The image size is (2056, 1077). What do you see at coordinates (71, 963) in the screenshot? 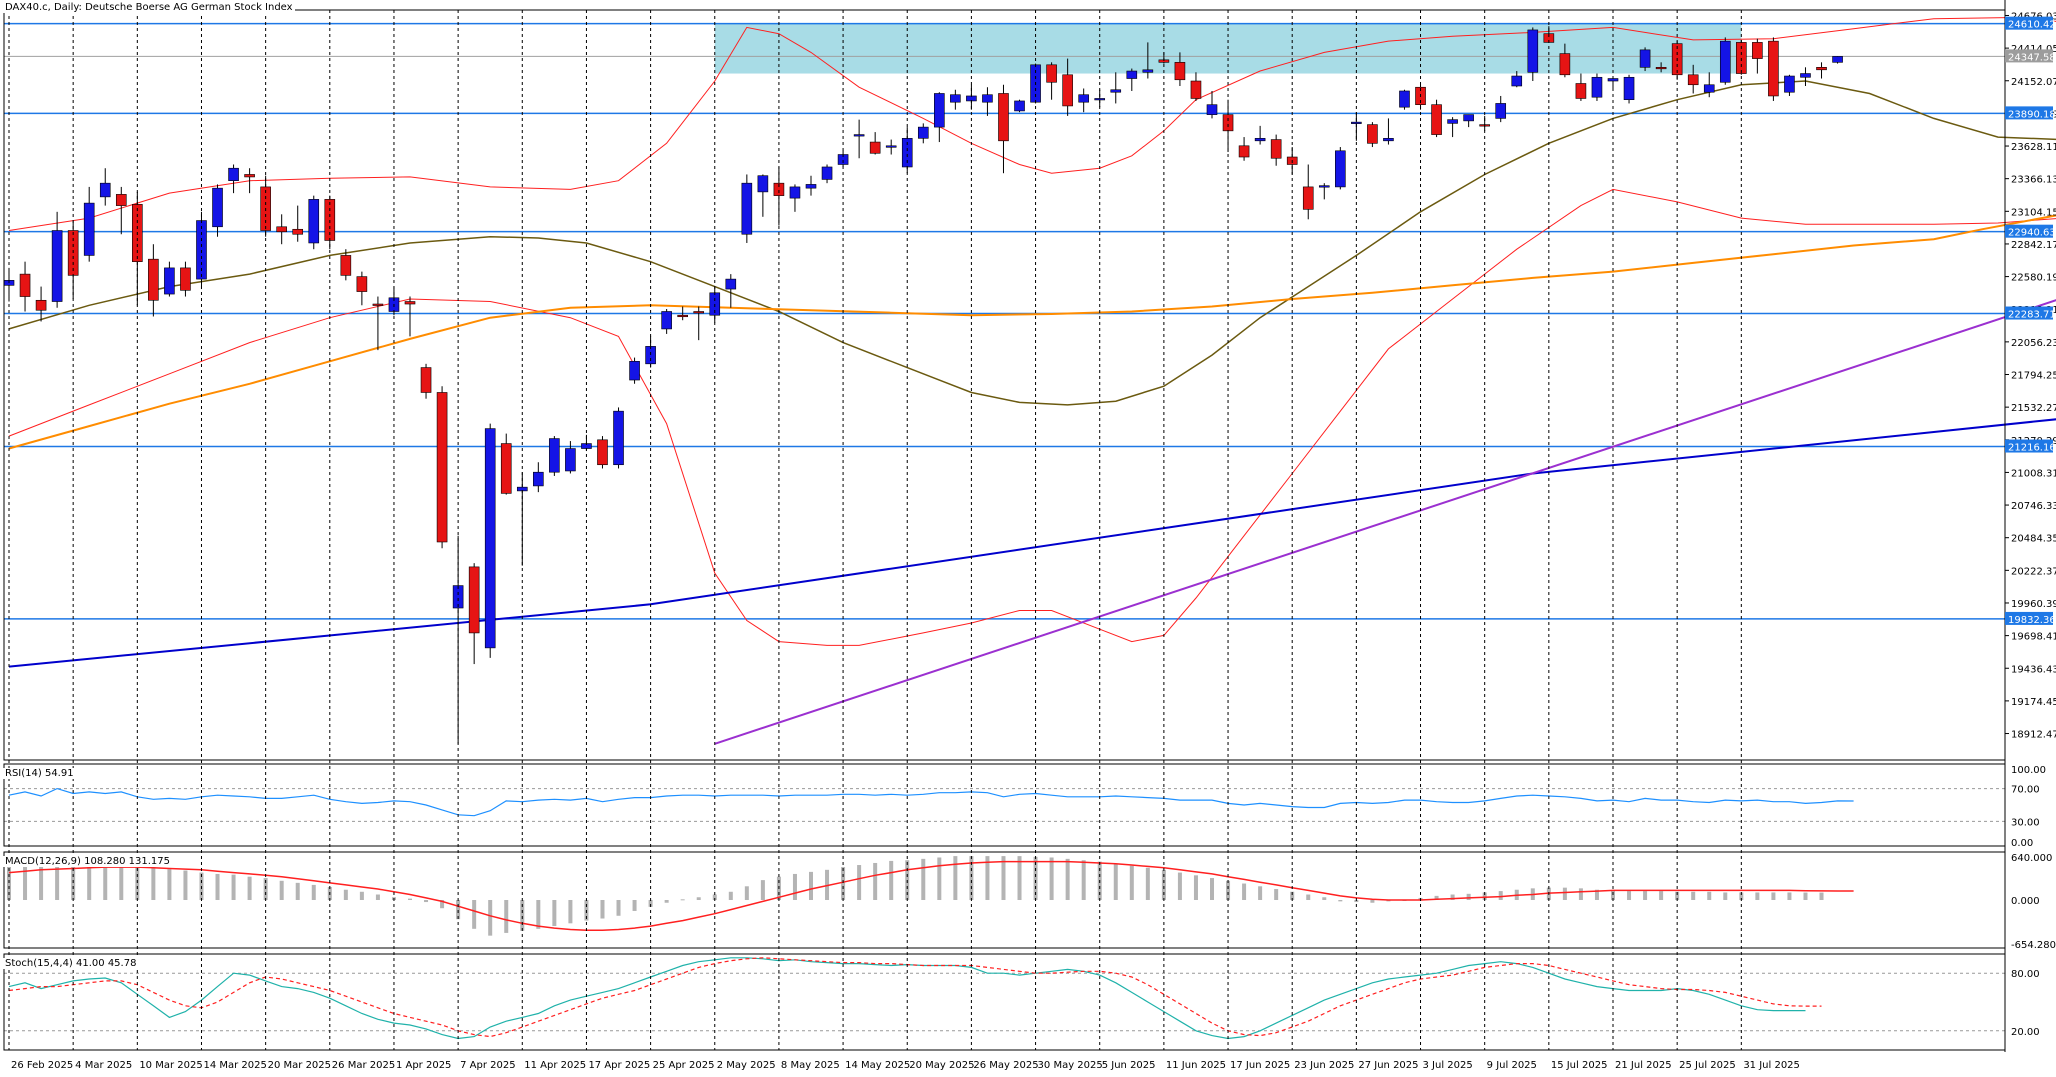
I see `stoch-label: Stoch(15,4,4) 41.00 45.78` at bounding box center [71, 963].